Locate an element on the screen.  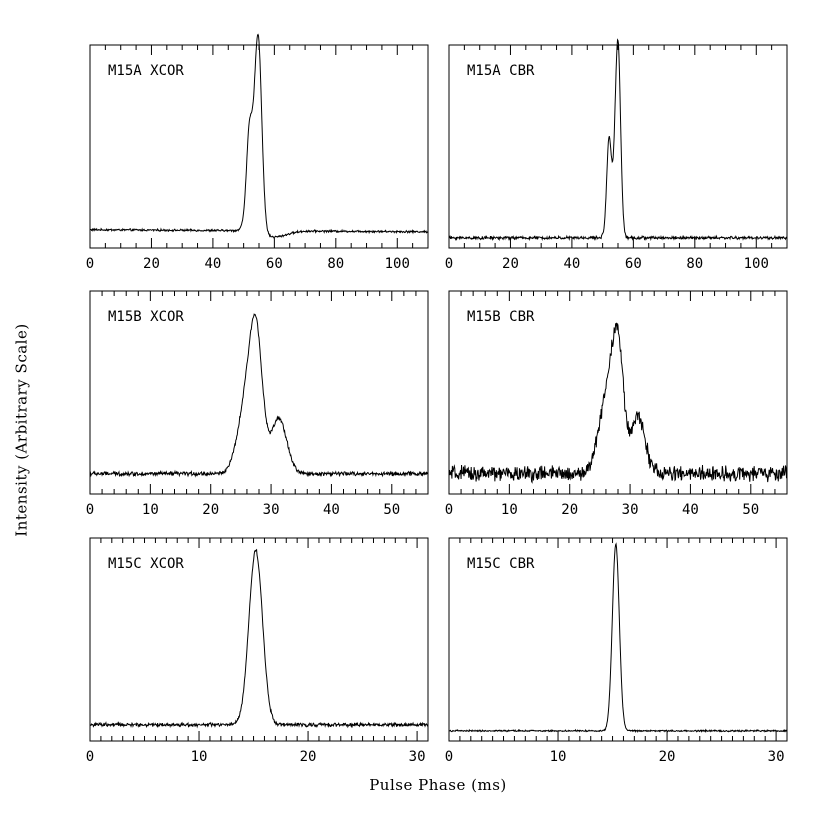
panel-m15b-xcor: 0 10 20 30 40 50 M15B XCOR is located at coordinates (257, 404).